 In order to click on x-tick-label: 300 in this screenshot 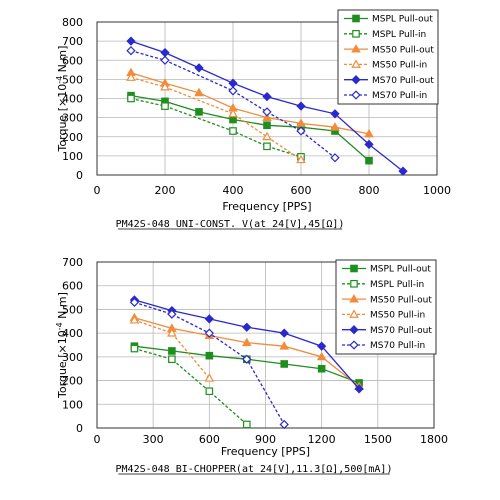, I will do `click(153, 439)`.